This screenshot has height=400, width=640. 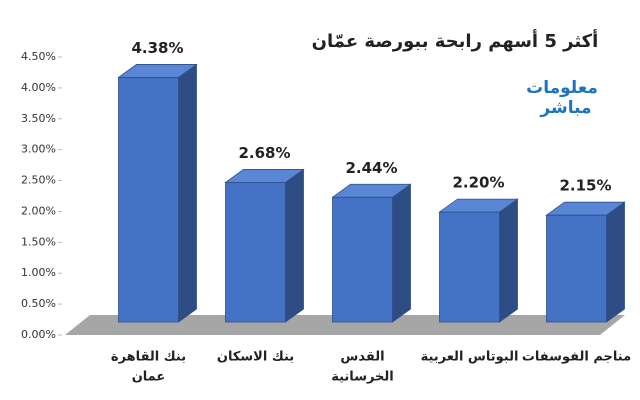 I want to click on x-tick-label: بنك الاسكان, so click(x=255, y=357).